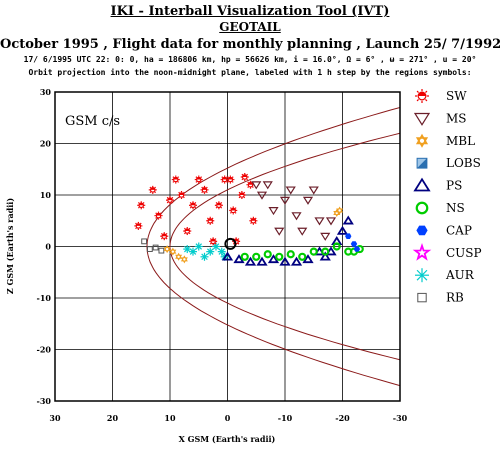 This screenshot has height=450, width=500. Describe the element at coordinates (459, 230) in the screenshot. I see `legend-label-cap: CAP` at that location.